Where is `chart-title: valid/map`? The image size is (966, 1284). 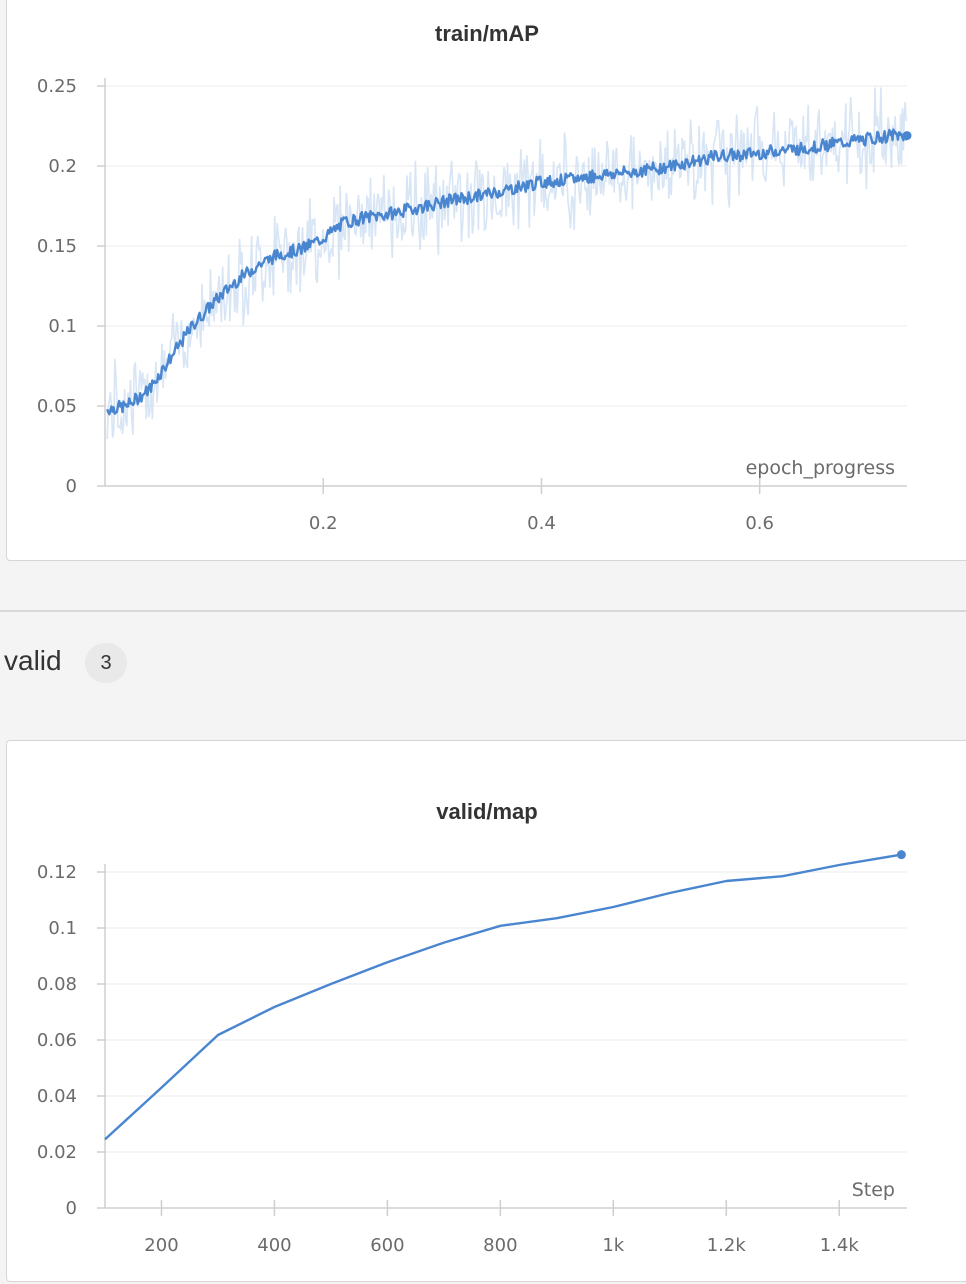
chart-title: valid/map is located at coordinates (487, 811).